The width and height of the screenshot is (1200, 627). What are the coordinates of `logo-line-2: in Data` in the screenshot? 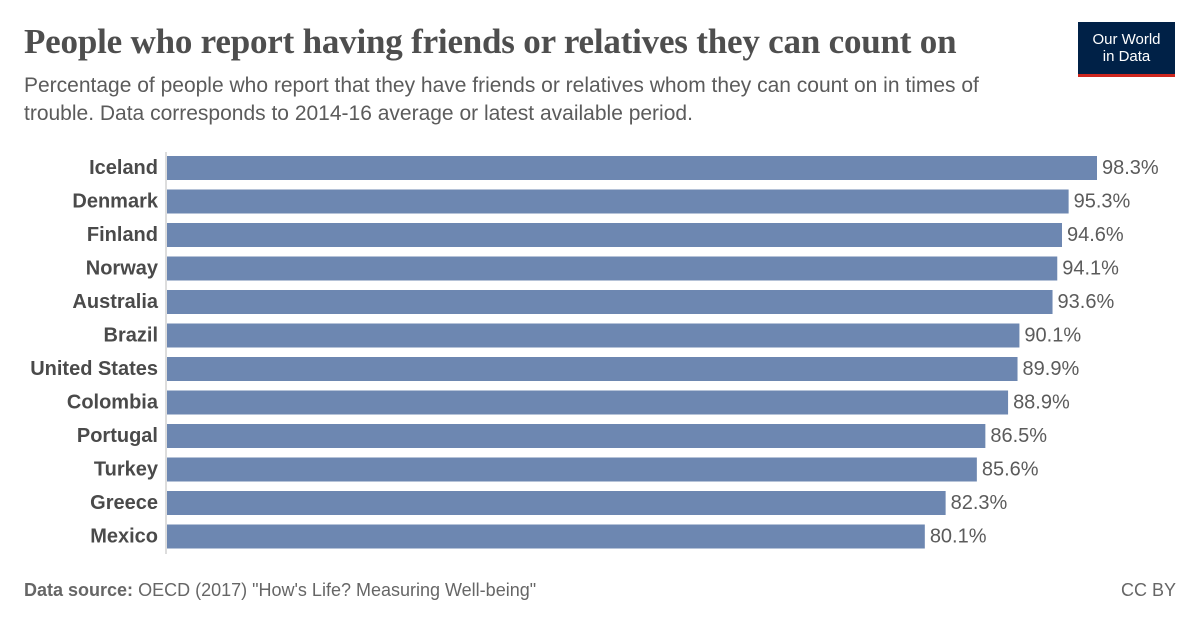 It's located at (1126, 56).